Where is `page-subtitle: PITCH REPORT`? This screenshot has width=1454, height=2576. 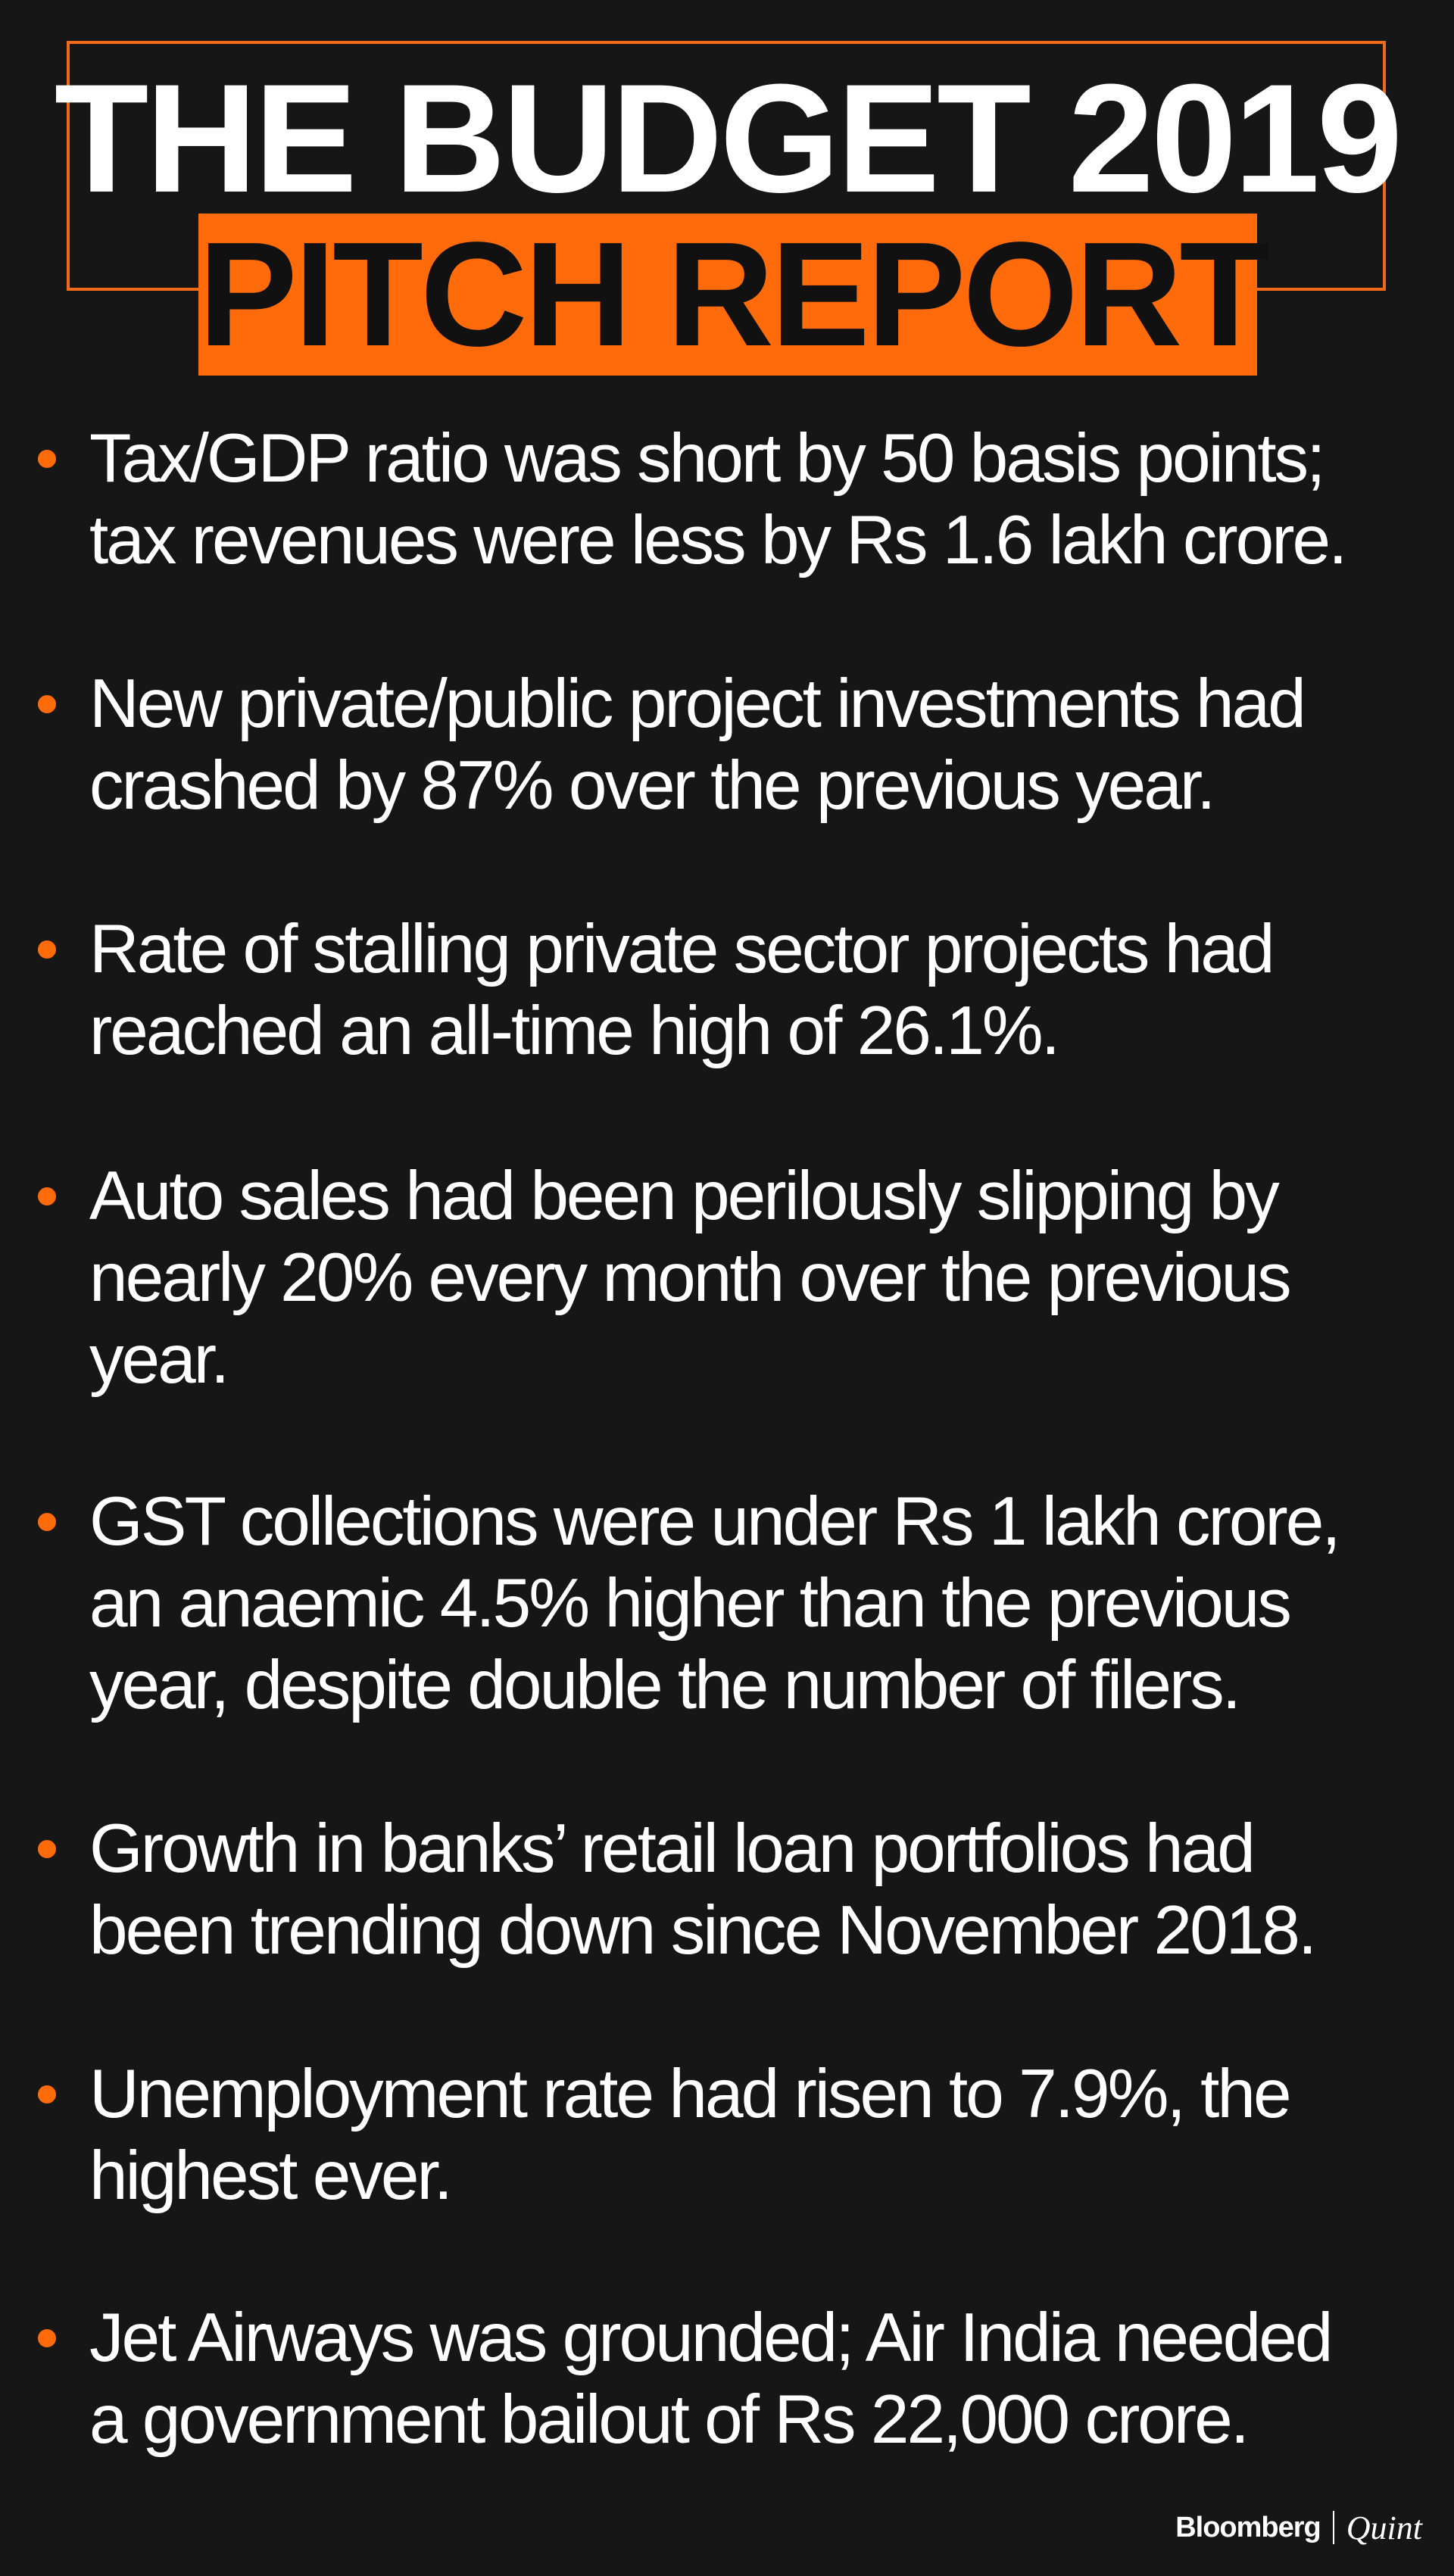 page-subtitle: PITCH REPORT is located at coordinates (734, 294).